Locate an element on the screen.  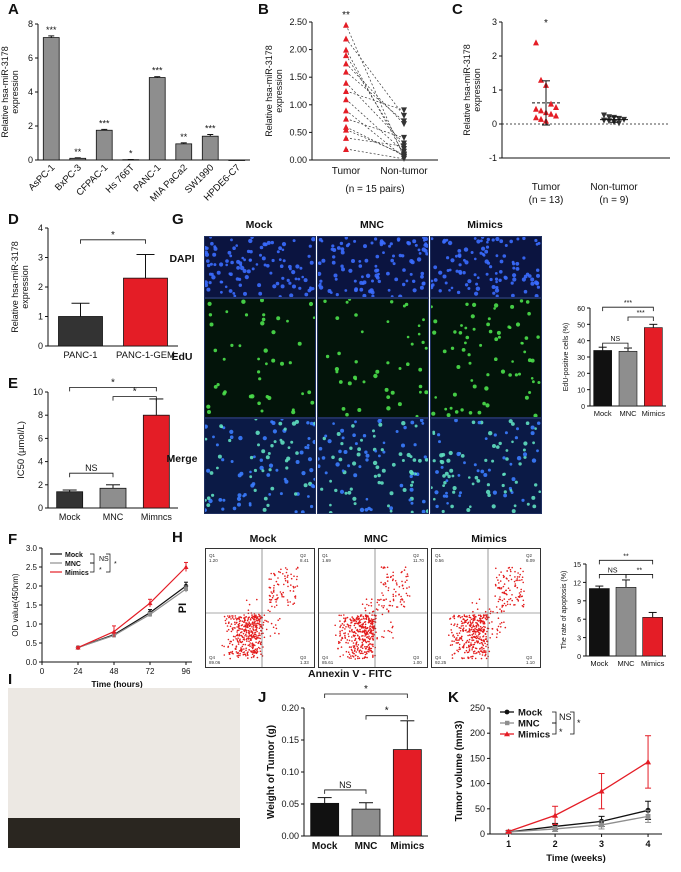
y-tick-label: 4 is located at coordinates (30, 92).